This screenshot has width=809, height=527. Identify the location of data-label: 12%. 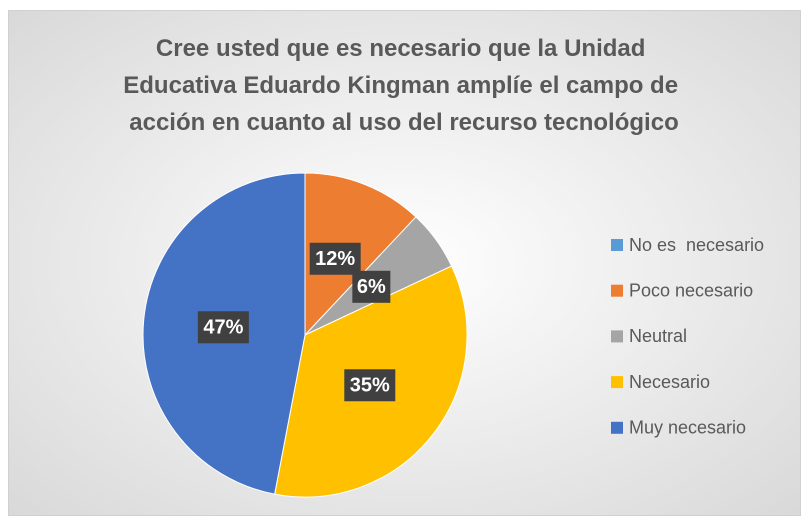
(335, 259).